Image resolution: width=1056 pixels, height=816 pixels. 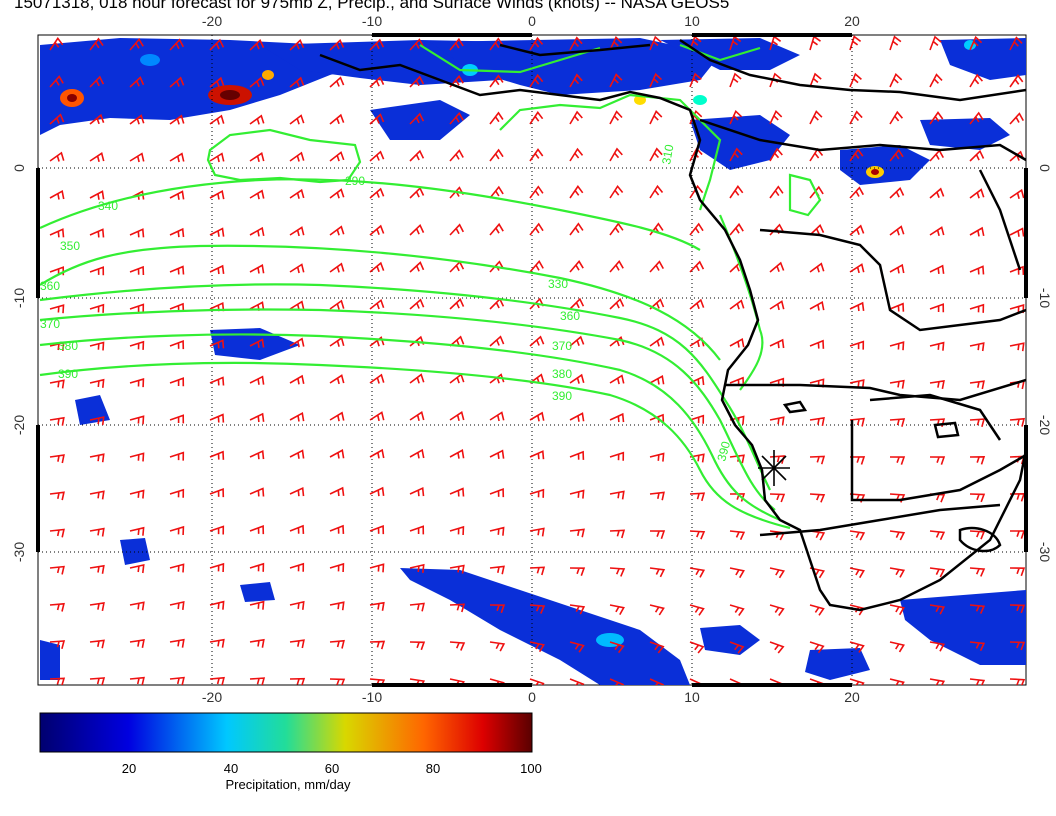 I want to click on lat-tick-label: -20, so click(x=19, y=425).